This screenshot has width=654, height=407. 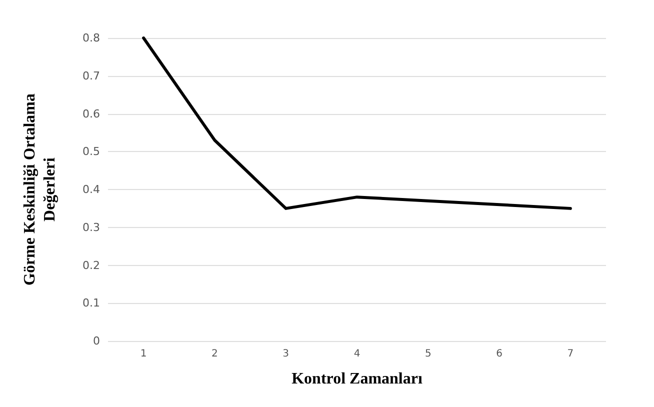 What do you see at coordinates (91, 227) in the screenshot?
I see `y-tick-label: 0.3` at bounding box center [91, 227].